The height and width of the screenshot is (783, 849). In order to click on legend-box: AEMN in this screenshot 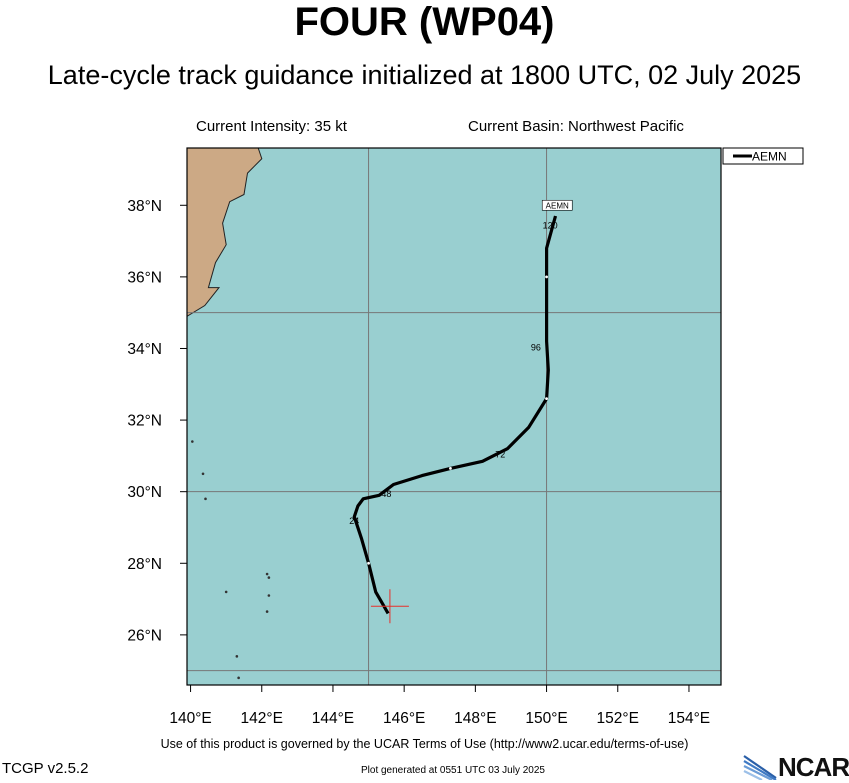, I will do `click(763, 156)`.